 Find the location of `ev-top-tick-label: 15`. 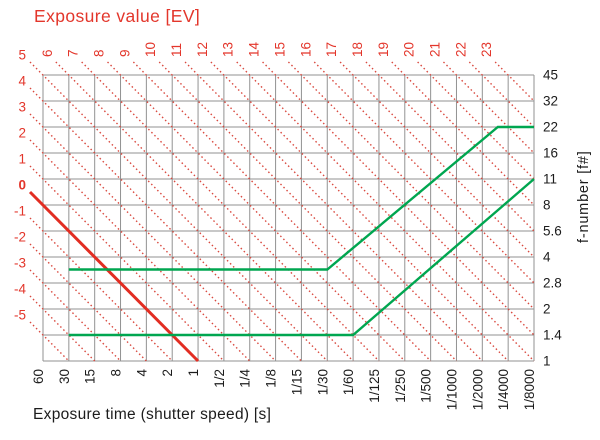

ev-top-tick-label: 15 is located at coordinates (279, 49).